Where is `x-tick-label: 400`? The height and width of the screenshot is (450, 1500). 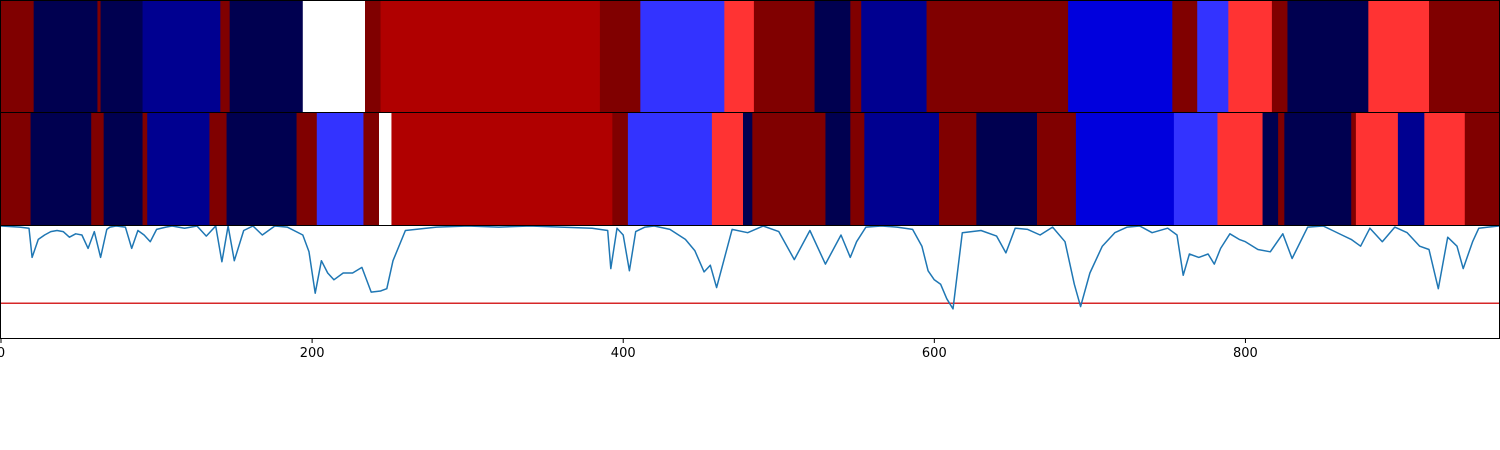 x-tick-label: 400 is located at coordinates (623, 353).